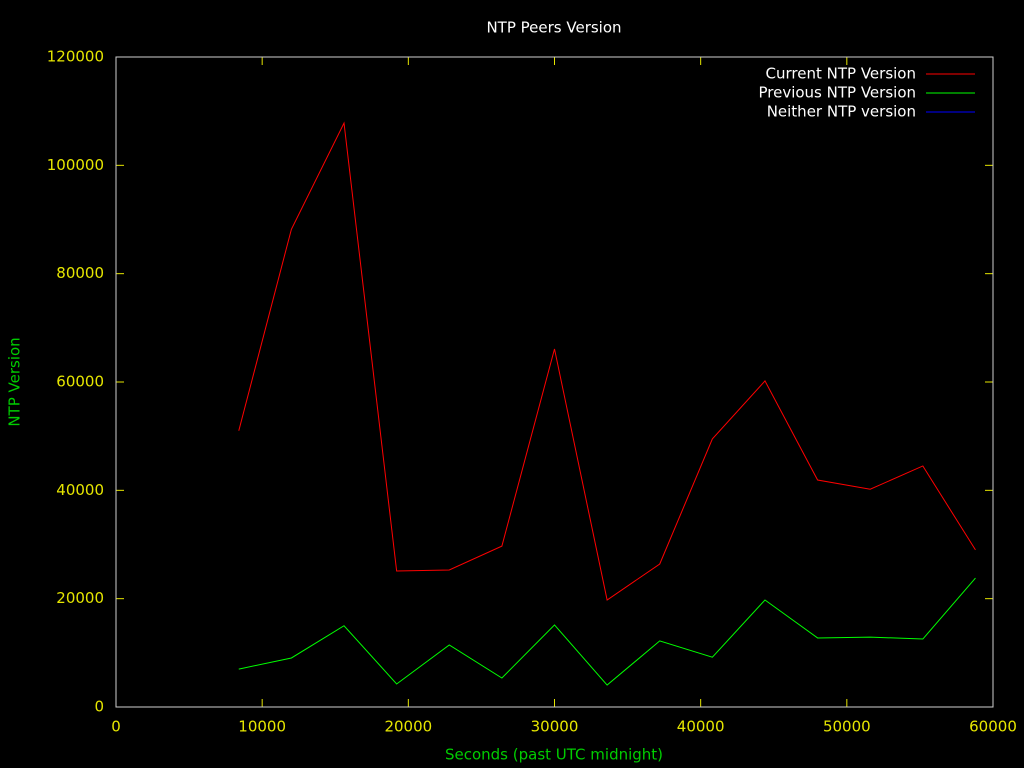 The width and height of the screenshot is (1024, 768). What do you see at coordinates (262, 727) in the screenshot?
I see `x-tick-label: 10000` at bounding box center [262, 727].